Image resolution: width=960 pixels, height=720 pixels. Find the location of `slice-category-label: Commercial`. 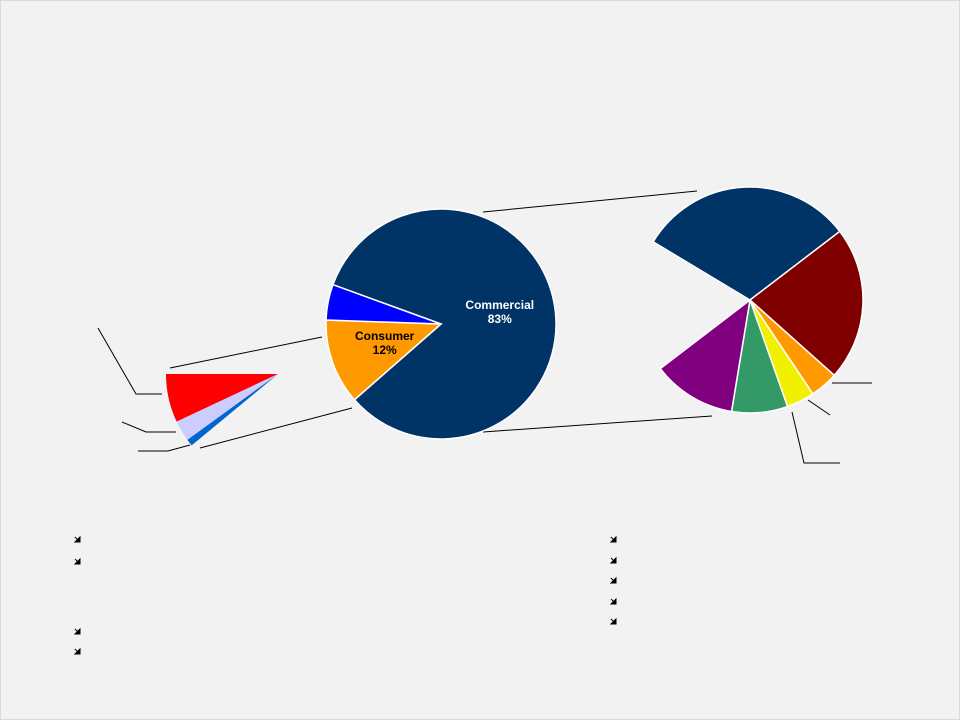

slice-category-label: Commercial is located at coordinates (499, 305).